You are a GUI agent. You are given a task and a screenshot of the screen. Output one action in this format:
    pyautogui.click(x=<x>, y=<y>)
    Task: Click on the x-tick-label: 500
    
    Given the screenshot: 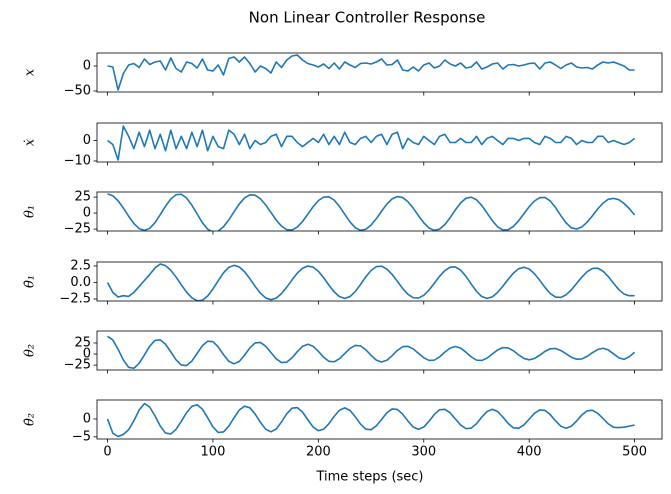 What is the action you would take?
    pyautogui.click(x=634, y=452)
    